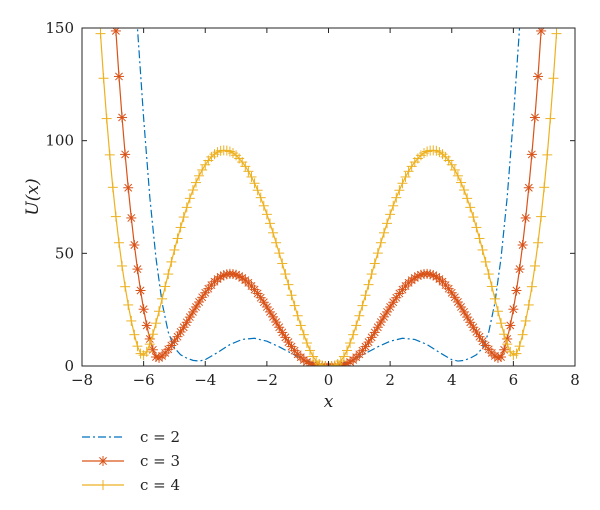 The width and height of the screenshot is (600, 510). I want to click on x-tick-label: −8, so click(82, 380).